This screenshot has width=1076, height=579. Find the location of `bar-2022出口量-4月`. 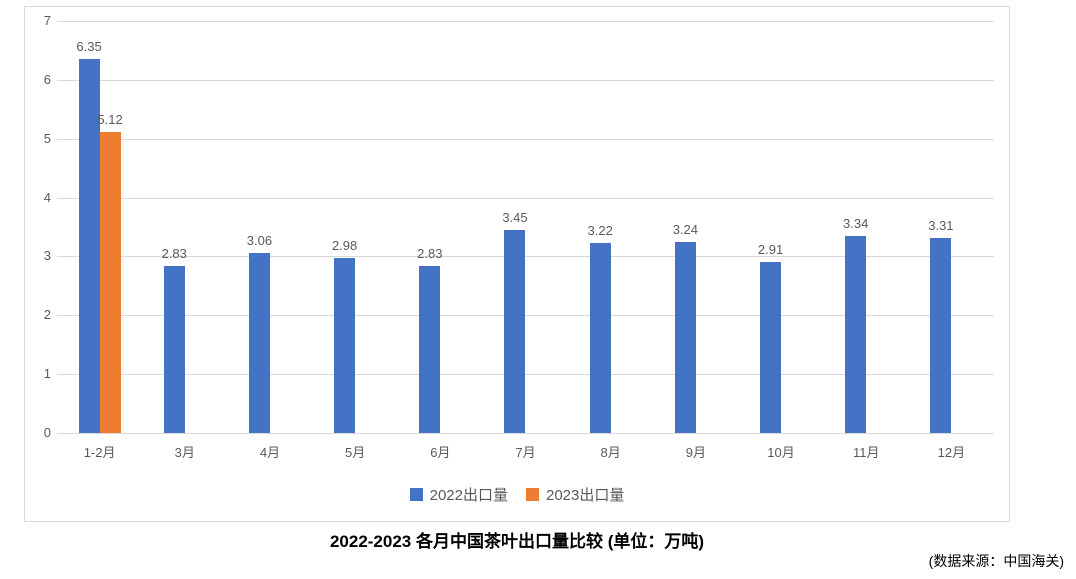

bar-2022出口量-4月 is located at coordinates (259, 342).